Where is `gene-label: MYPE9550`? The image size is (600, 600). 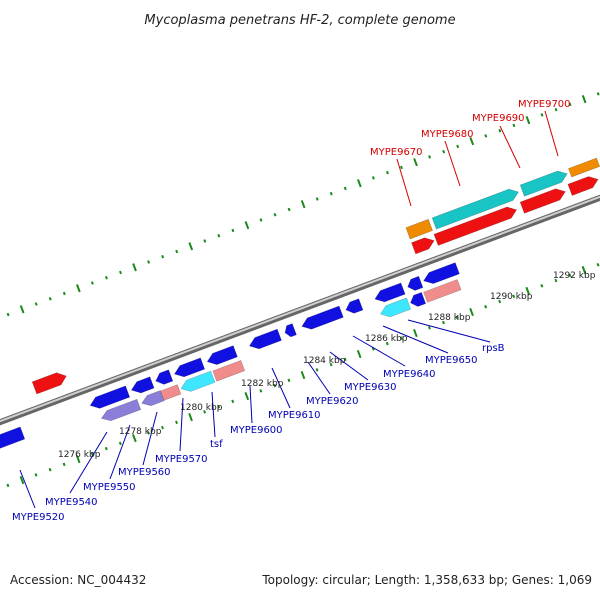 gene-label: MYPE9550 is located at coordinates (109, 487).